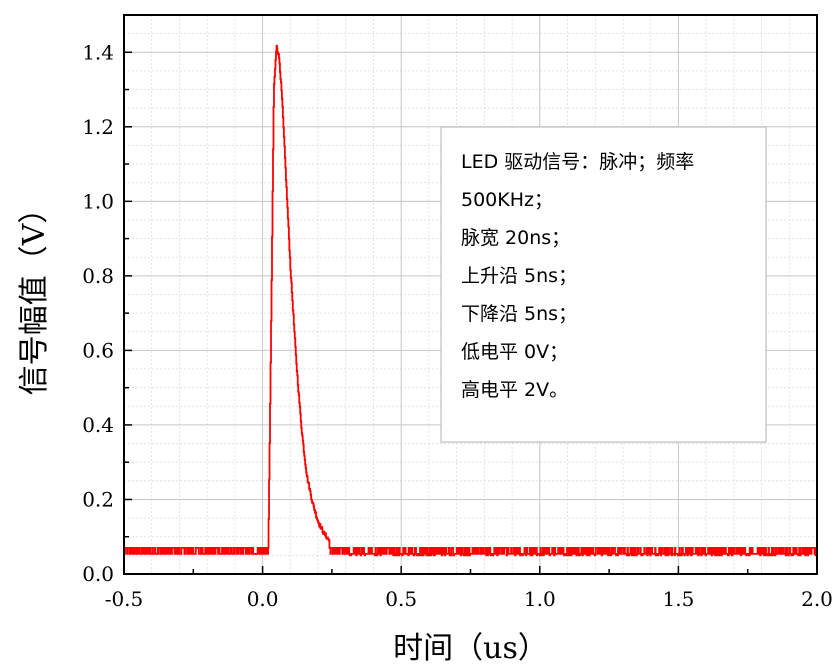  Describe the element at coordinates (507, 200) in the screenshot. I see `annotation-line: 500KHz；` at that location.